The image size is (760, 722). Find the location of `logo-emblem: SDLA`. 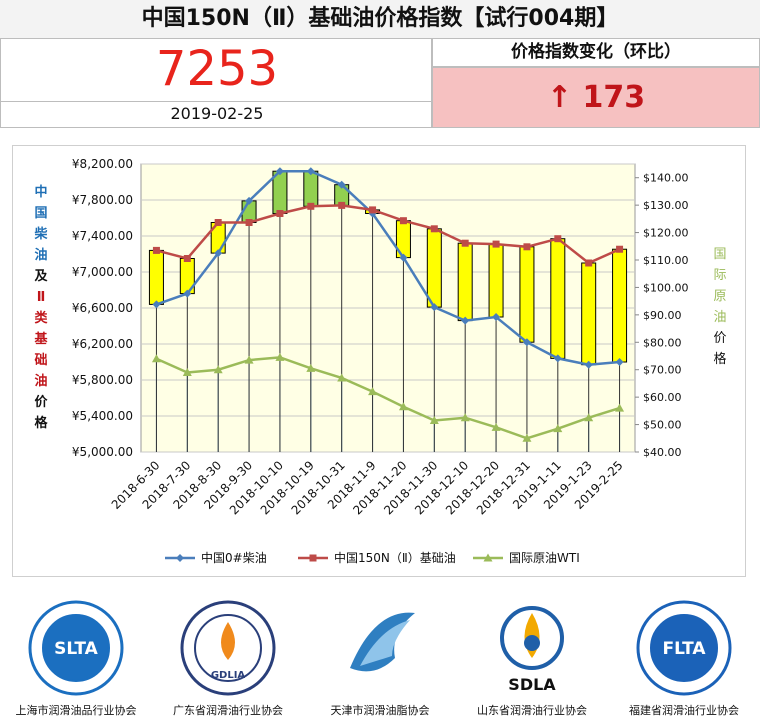

logo-emblem: SDLA is located at coordinates (532, 650).